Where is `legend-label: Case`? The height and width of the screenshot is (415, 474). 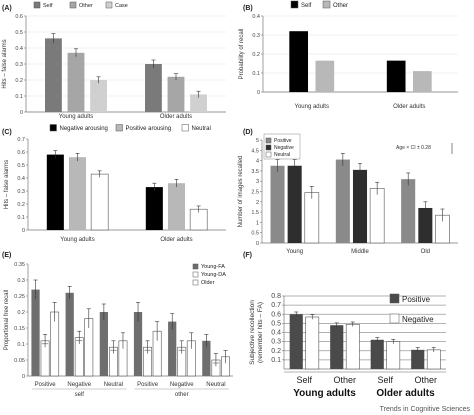 legend-label: Case is located at coordinates (121, 6).